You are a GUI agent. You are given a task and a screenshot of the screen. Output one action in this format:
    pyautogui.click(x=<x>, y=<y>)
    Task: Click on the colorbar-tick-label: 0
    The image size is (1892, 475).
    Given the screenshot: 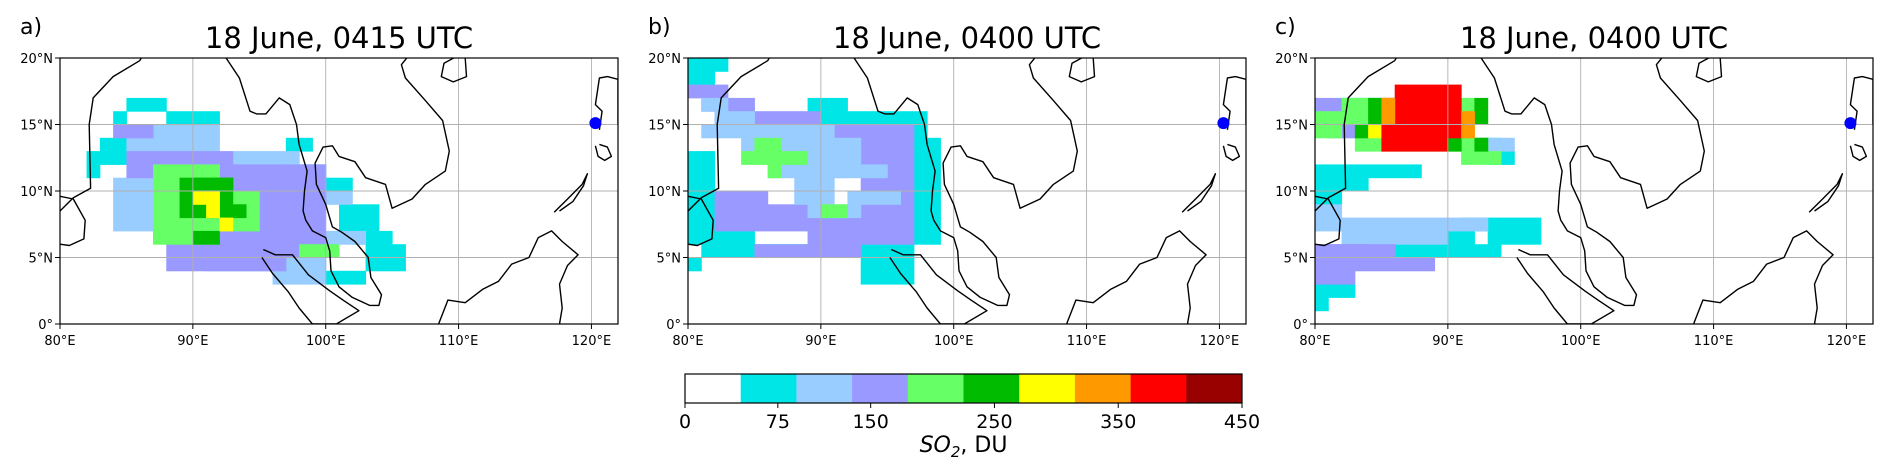 What is the action you would take?
    pyautogui.click(x=685, y=422)
    